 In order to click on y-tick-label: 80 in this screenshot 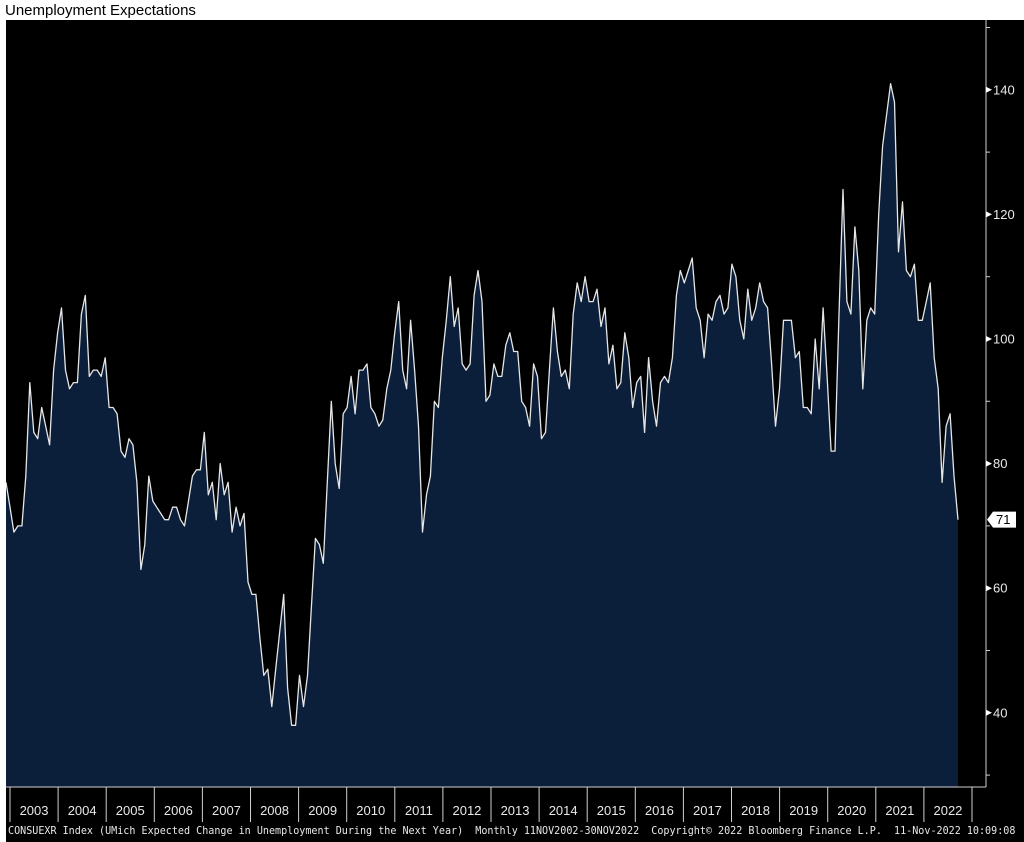, I will do `click(1000, 463)`.